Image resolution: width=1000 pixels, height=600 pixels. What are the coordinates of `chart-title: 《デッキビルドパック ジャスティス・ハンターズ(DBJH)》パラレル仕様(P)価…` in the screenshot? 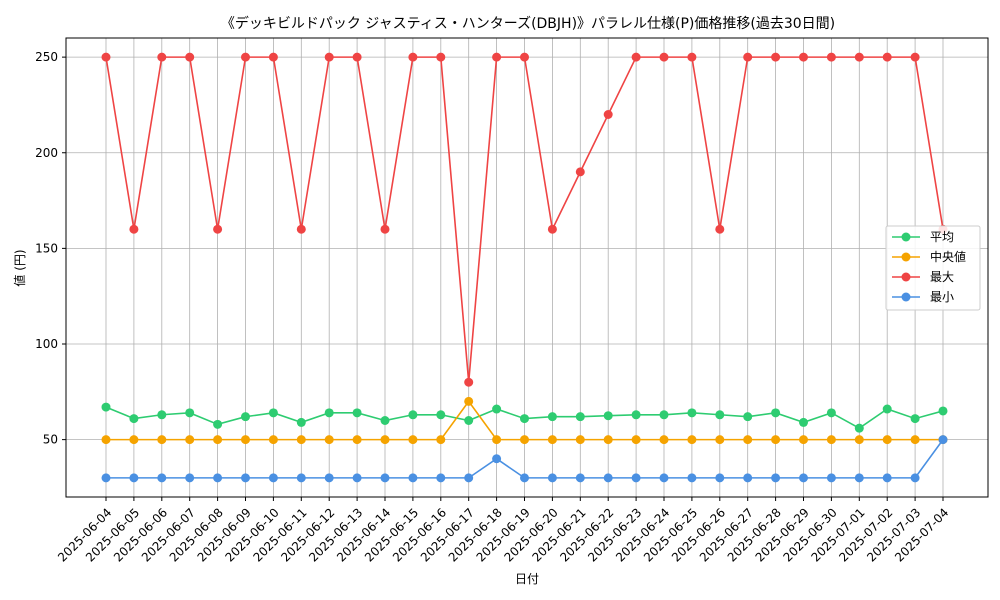 It's located at (528, 23).